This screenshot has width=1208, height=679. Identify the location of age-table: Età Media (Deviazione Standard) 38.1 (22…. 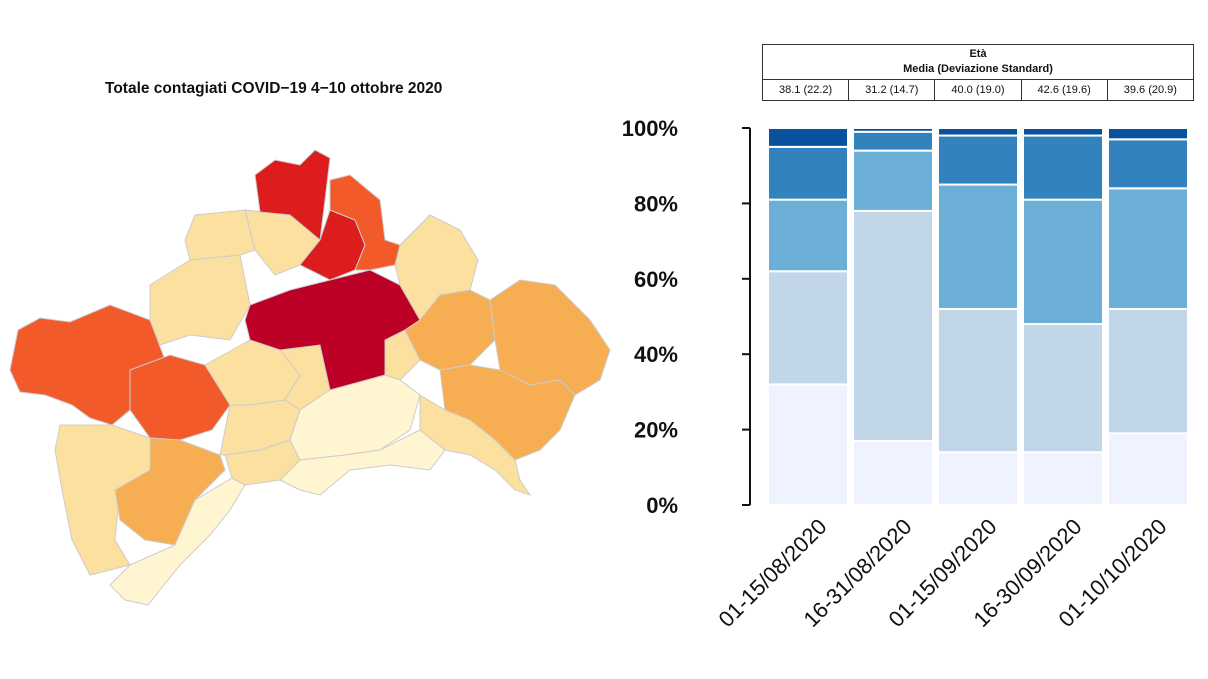
(978, 72).